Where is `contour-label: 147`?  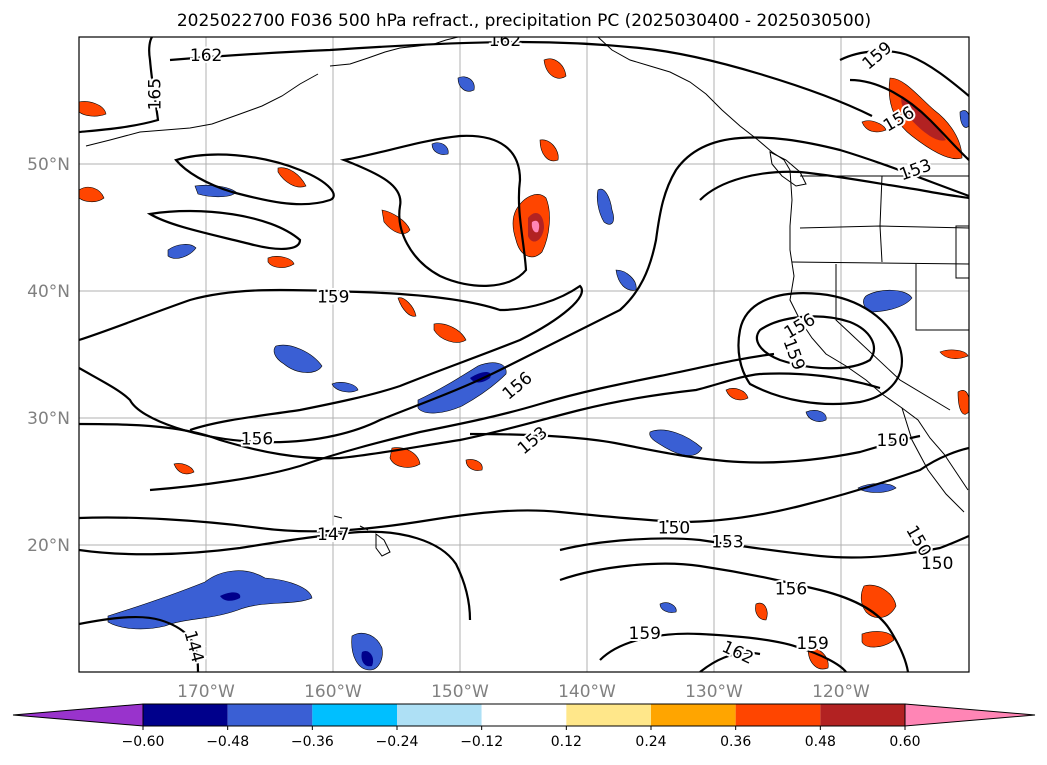
contour-label: 147 is located at coordinates (333, 535).